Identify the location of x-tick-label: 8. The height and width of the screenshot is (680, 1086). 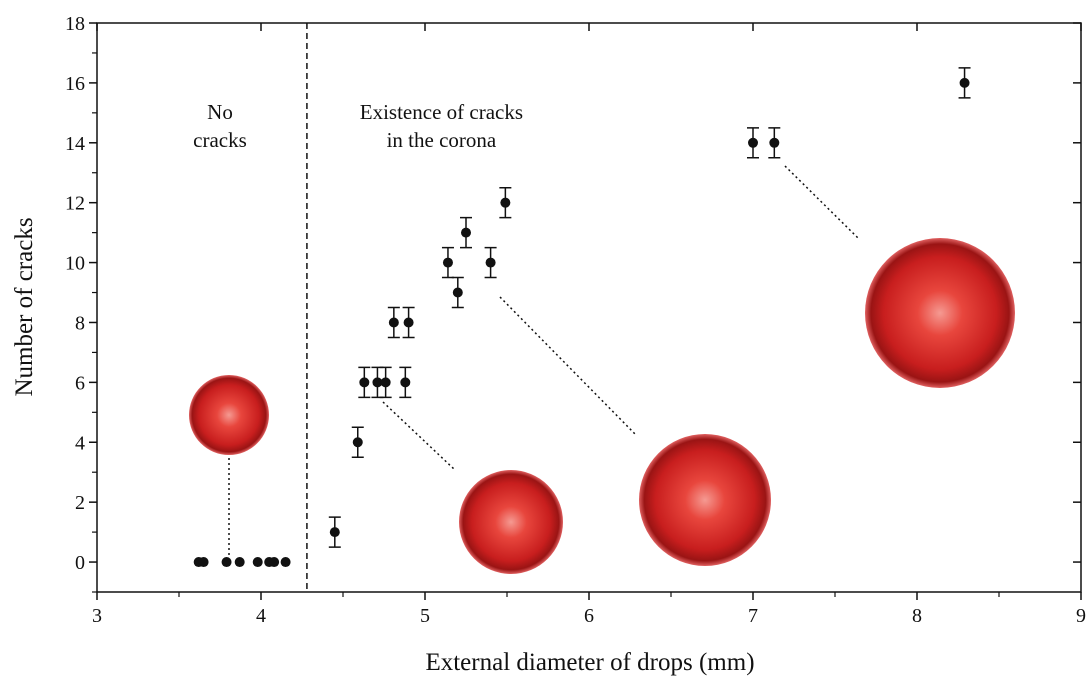
(917, 616).